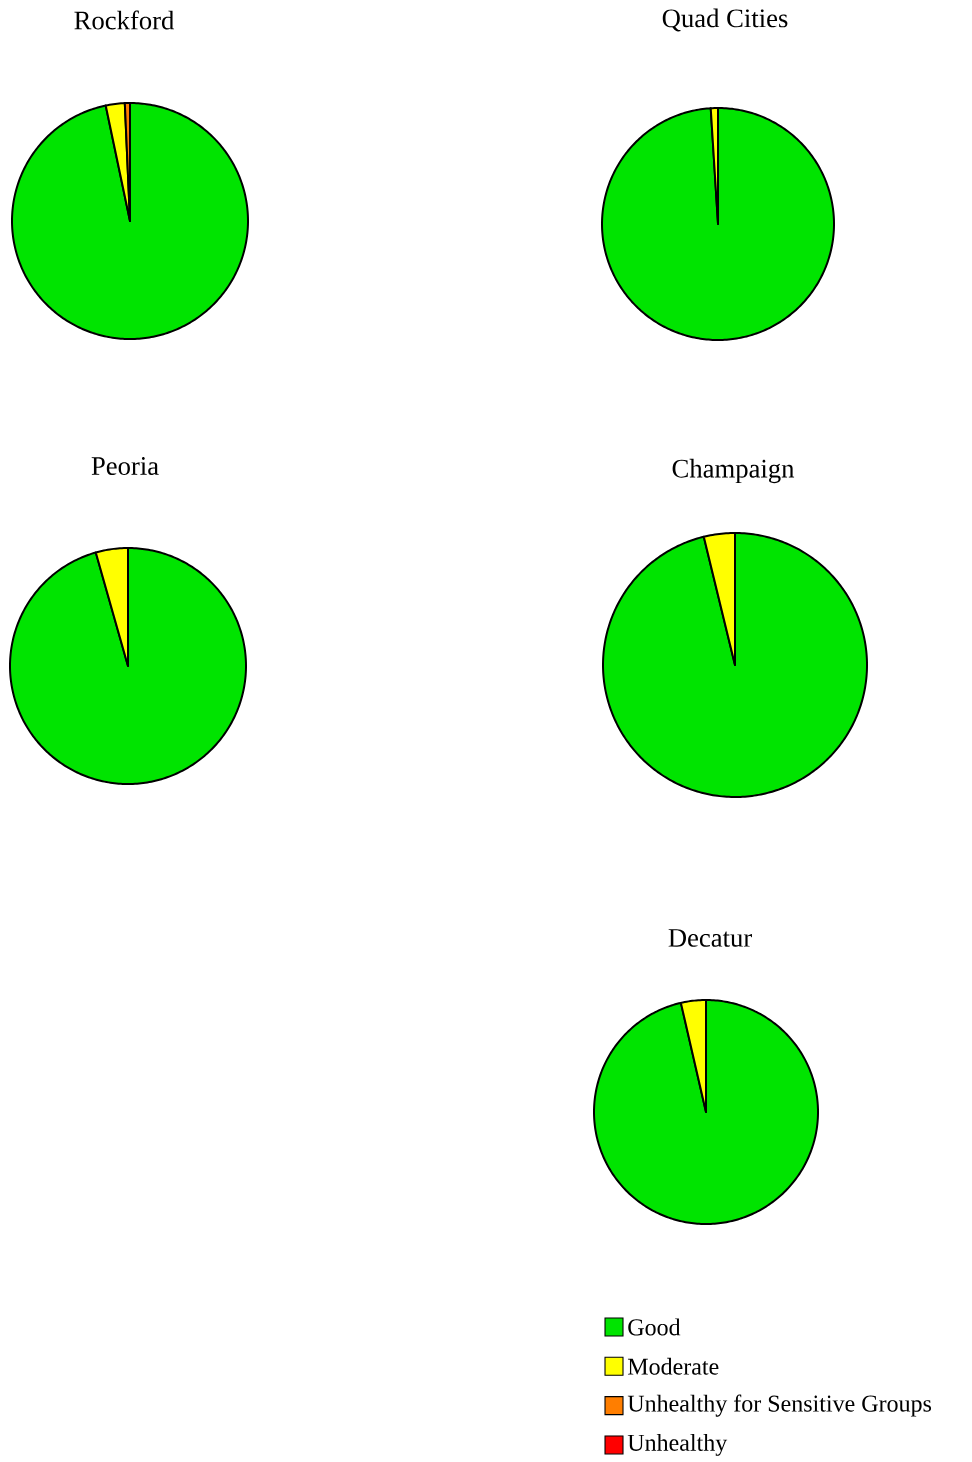 This screenshot has height=1462, width=972. Describe the element at coordinates (673, 1366) in the screenshot. I see `legend-label: Moderate` at that location.